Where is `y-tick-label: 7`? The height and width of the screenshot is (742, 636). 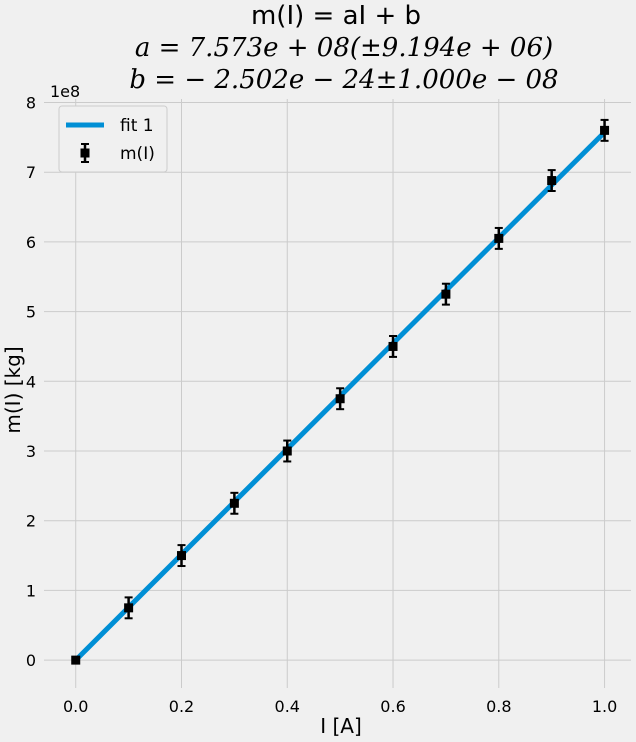 y-tick-label: 7 is located at coordinates (31, 172).